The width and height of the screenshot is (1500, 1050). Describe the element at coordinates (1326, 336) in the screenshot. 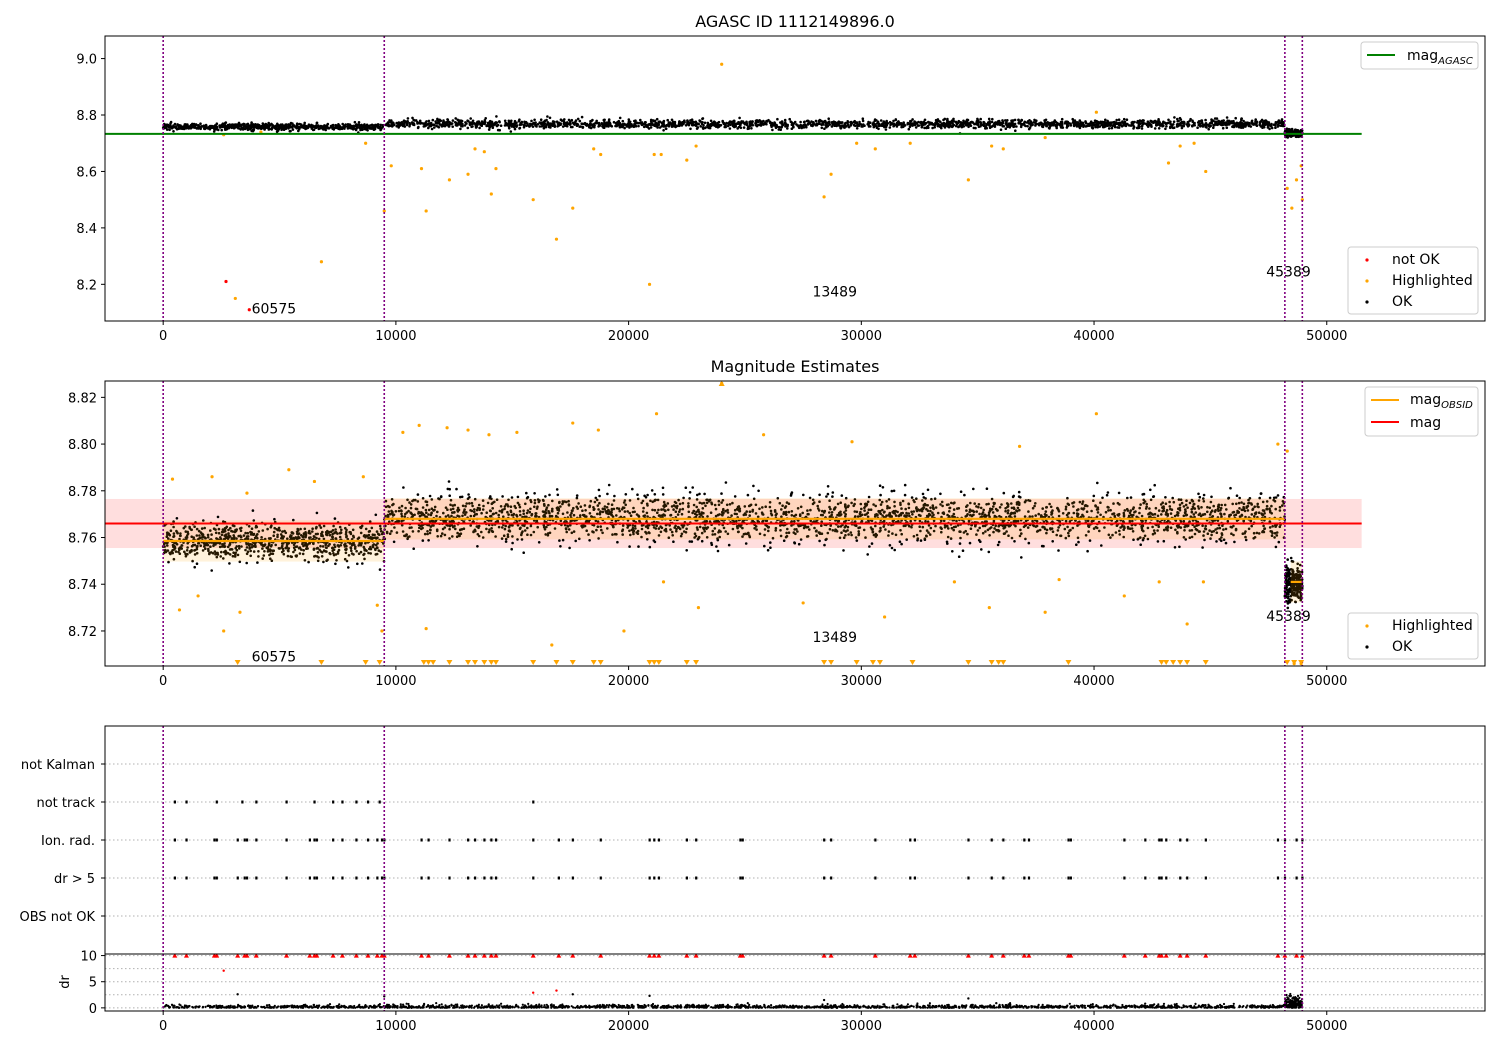

I see `x-tick-label: 50000` at that location.